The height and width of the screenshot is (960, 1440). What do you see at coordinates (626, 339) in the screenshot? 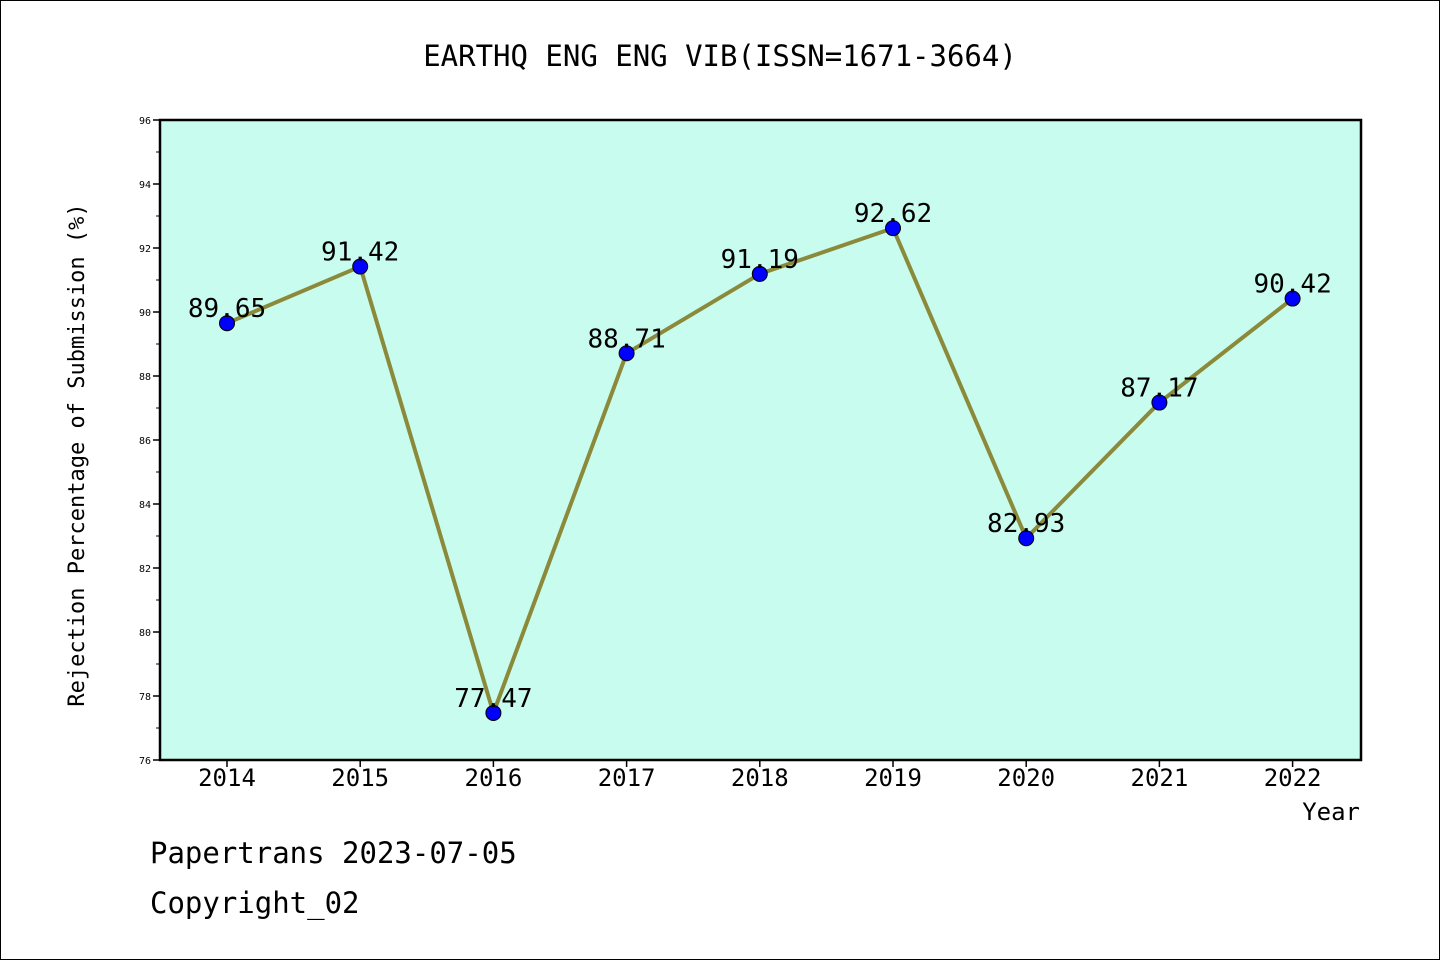
I see `data-label: 88.71` at bounding box center [626, 339].